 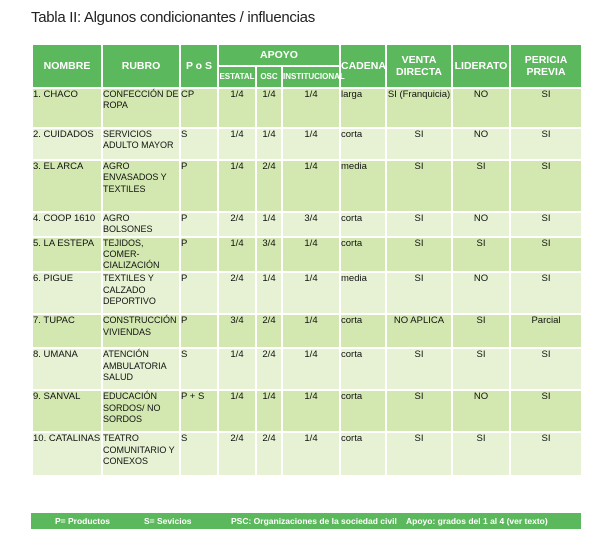 I want to click on header-apoyo: APOYO, so click(x=279, y=55).